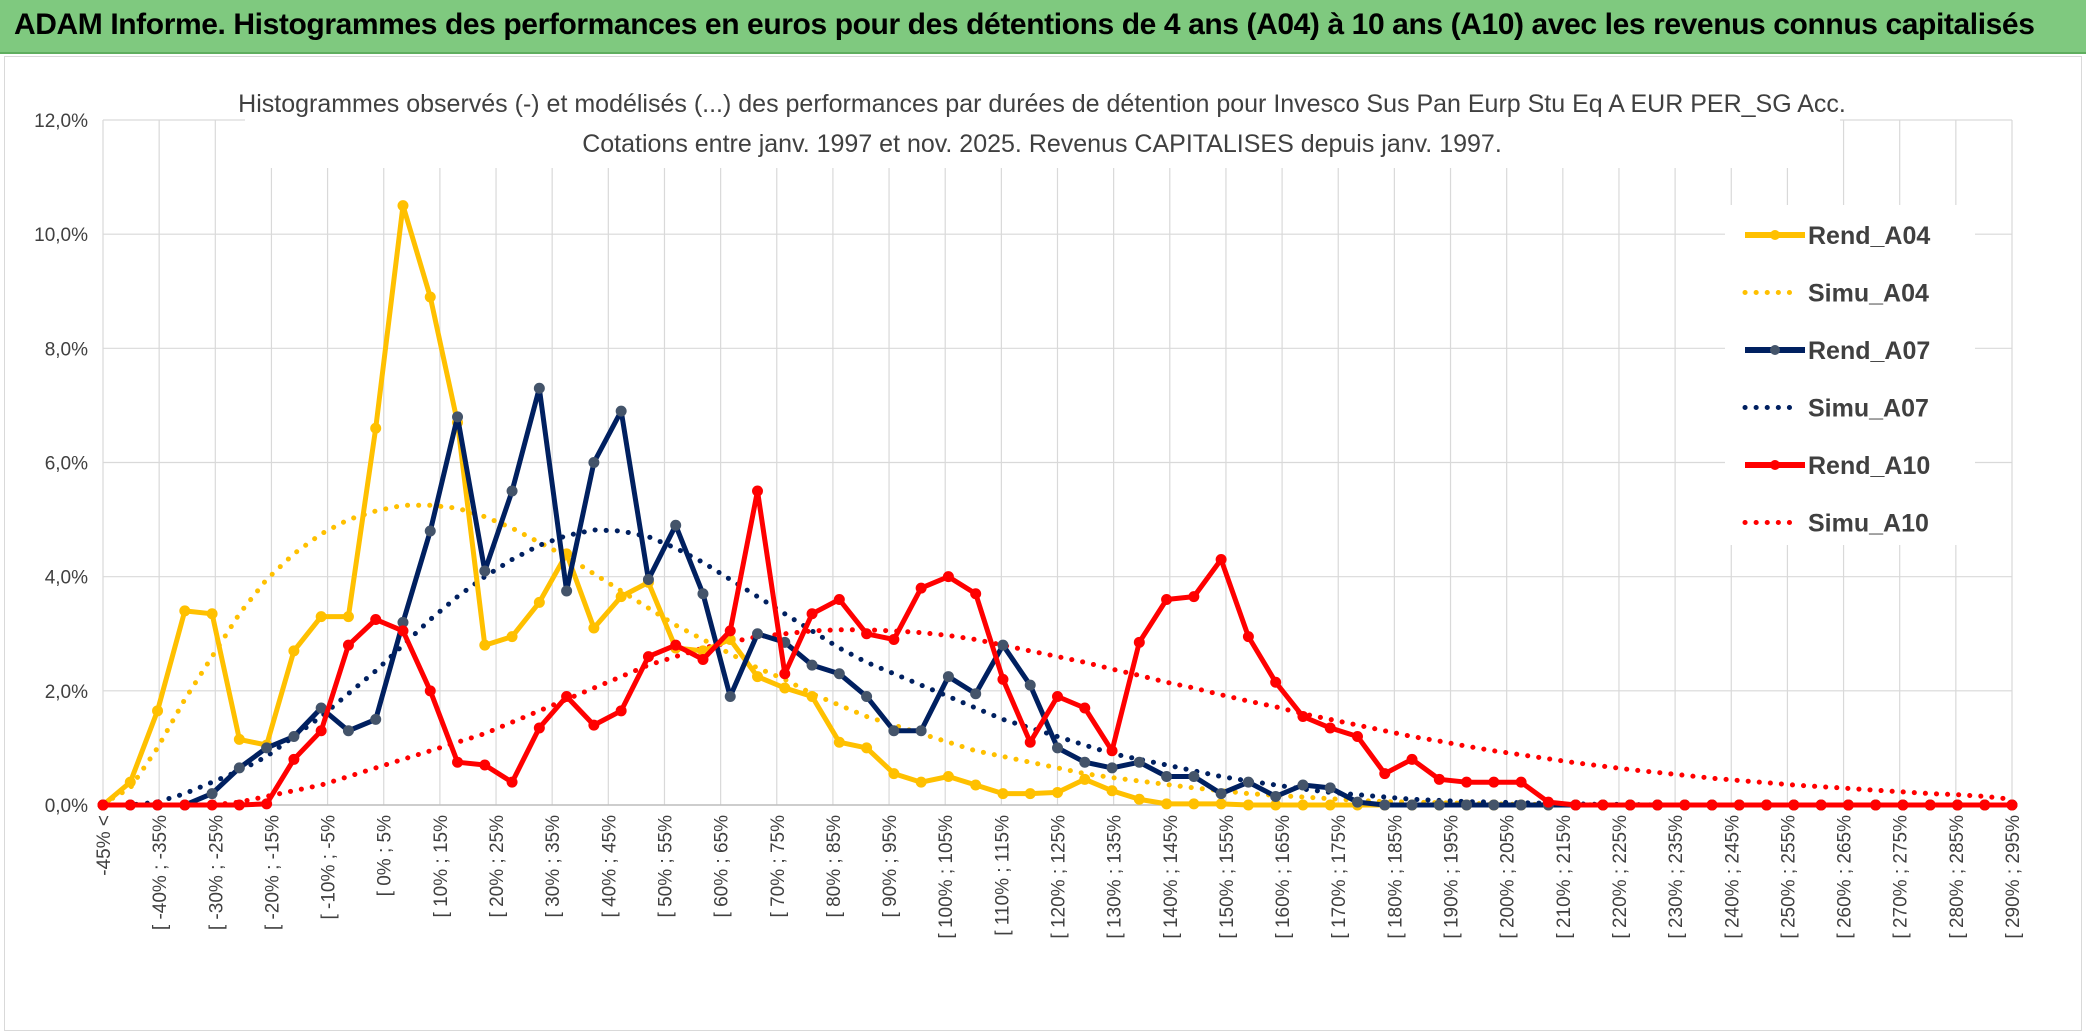 This screenshot has width=2086, height=1033. What do you see at coordinates (1835, 524) in the screenshot?
I see `legend-item-Simu_A10: Simu_A10` at bounding box center [1835, 524].